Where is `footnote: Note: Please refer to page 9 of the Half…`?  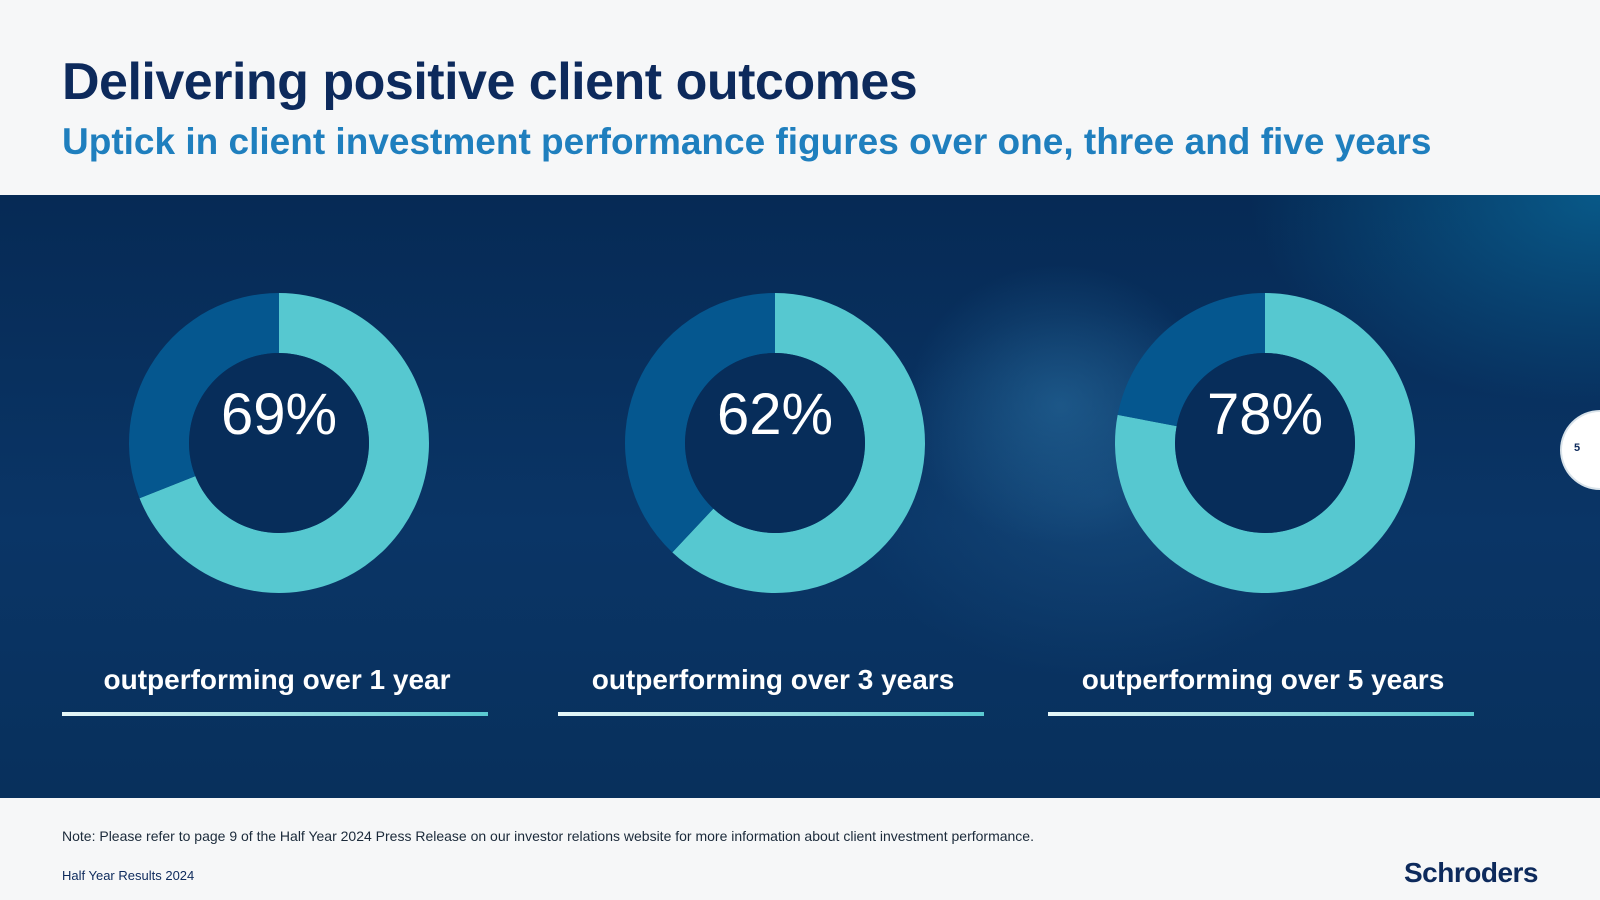 footnote: Note: Please refer to page 9 of the Half… is located at coordinates (548, 836).